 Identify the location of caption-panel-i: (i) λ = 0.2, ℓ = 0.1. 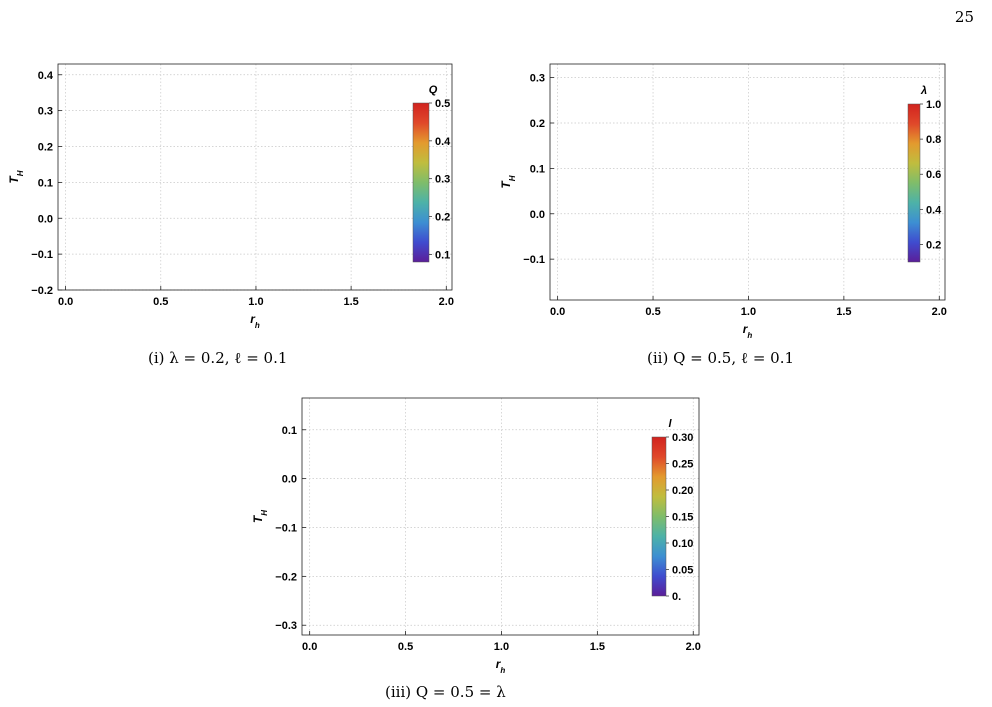
(218, 358).